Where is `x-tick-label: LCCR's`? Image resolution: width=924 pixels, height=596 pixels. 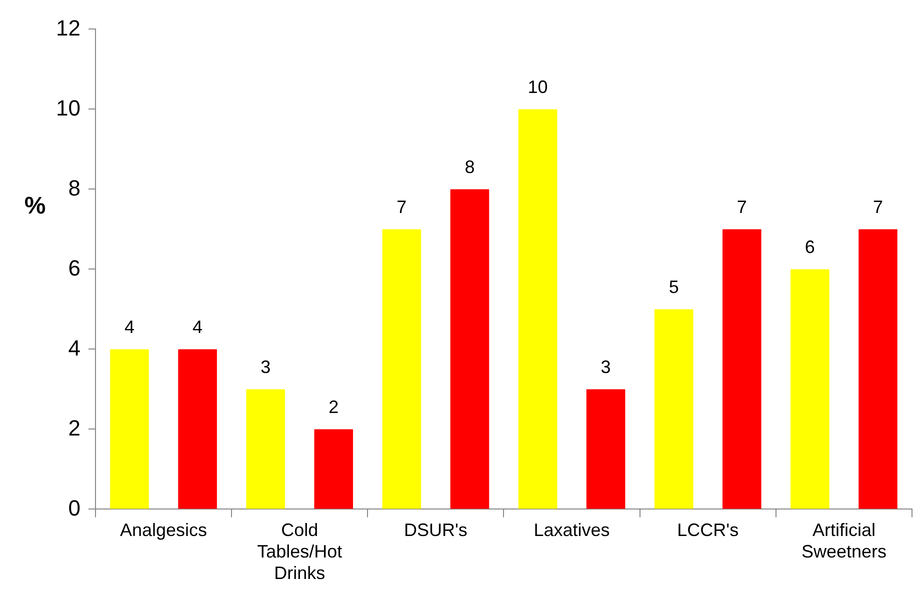 x-tick-label: LCCR's is located at coordinates (708, 530).